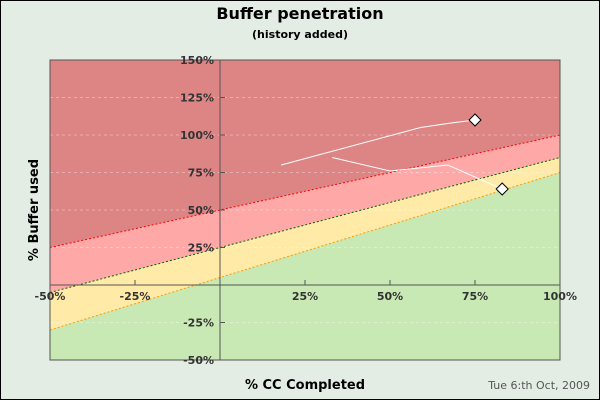 This screenshot has height=400, width=600. What do you see at coordinates (201, 210) in the screenshot?
I see `y-tick-label: 50%` at bounding box center [201, 210].